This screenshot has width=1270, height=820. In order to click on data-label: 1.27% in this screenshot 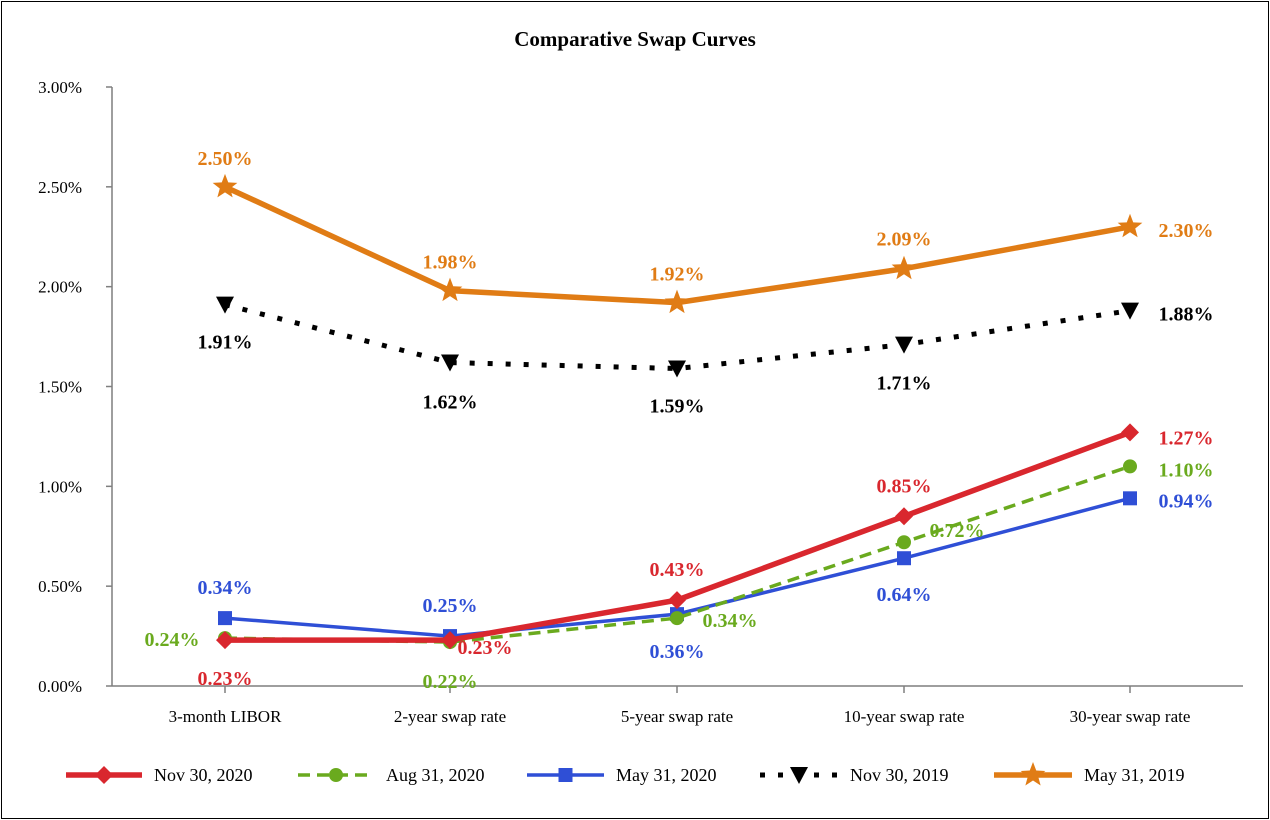, I will do `click(1186, 438)`.